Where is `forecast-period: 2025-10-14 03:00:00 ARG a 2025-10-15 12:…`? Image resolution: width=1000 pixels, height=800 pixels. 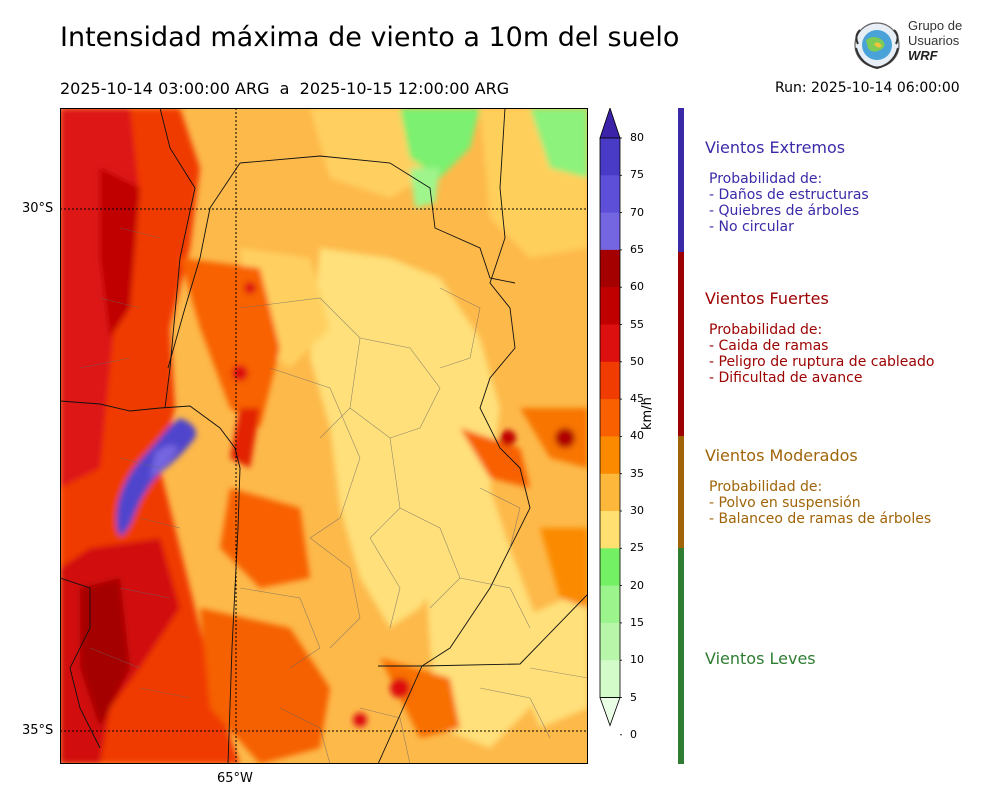
forecast-period: 2025-10-14 03:00:00 ARG a 2025-10-15 12:… is located at coordinates (284, 88).